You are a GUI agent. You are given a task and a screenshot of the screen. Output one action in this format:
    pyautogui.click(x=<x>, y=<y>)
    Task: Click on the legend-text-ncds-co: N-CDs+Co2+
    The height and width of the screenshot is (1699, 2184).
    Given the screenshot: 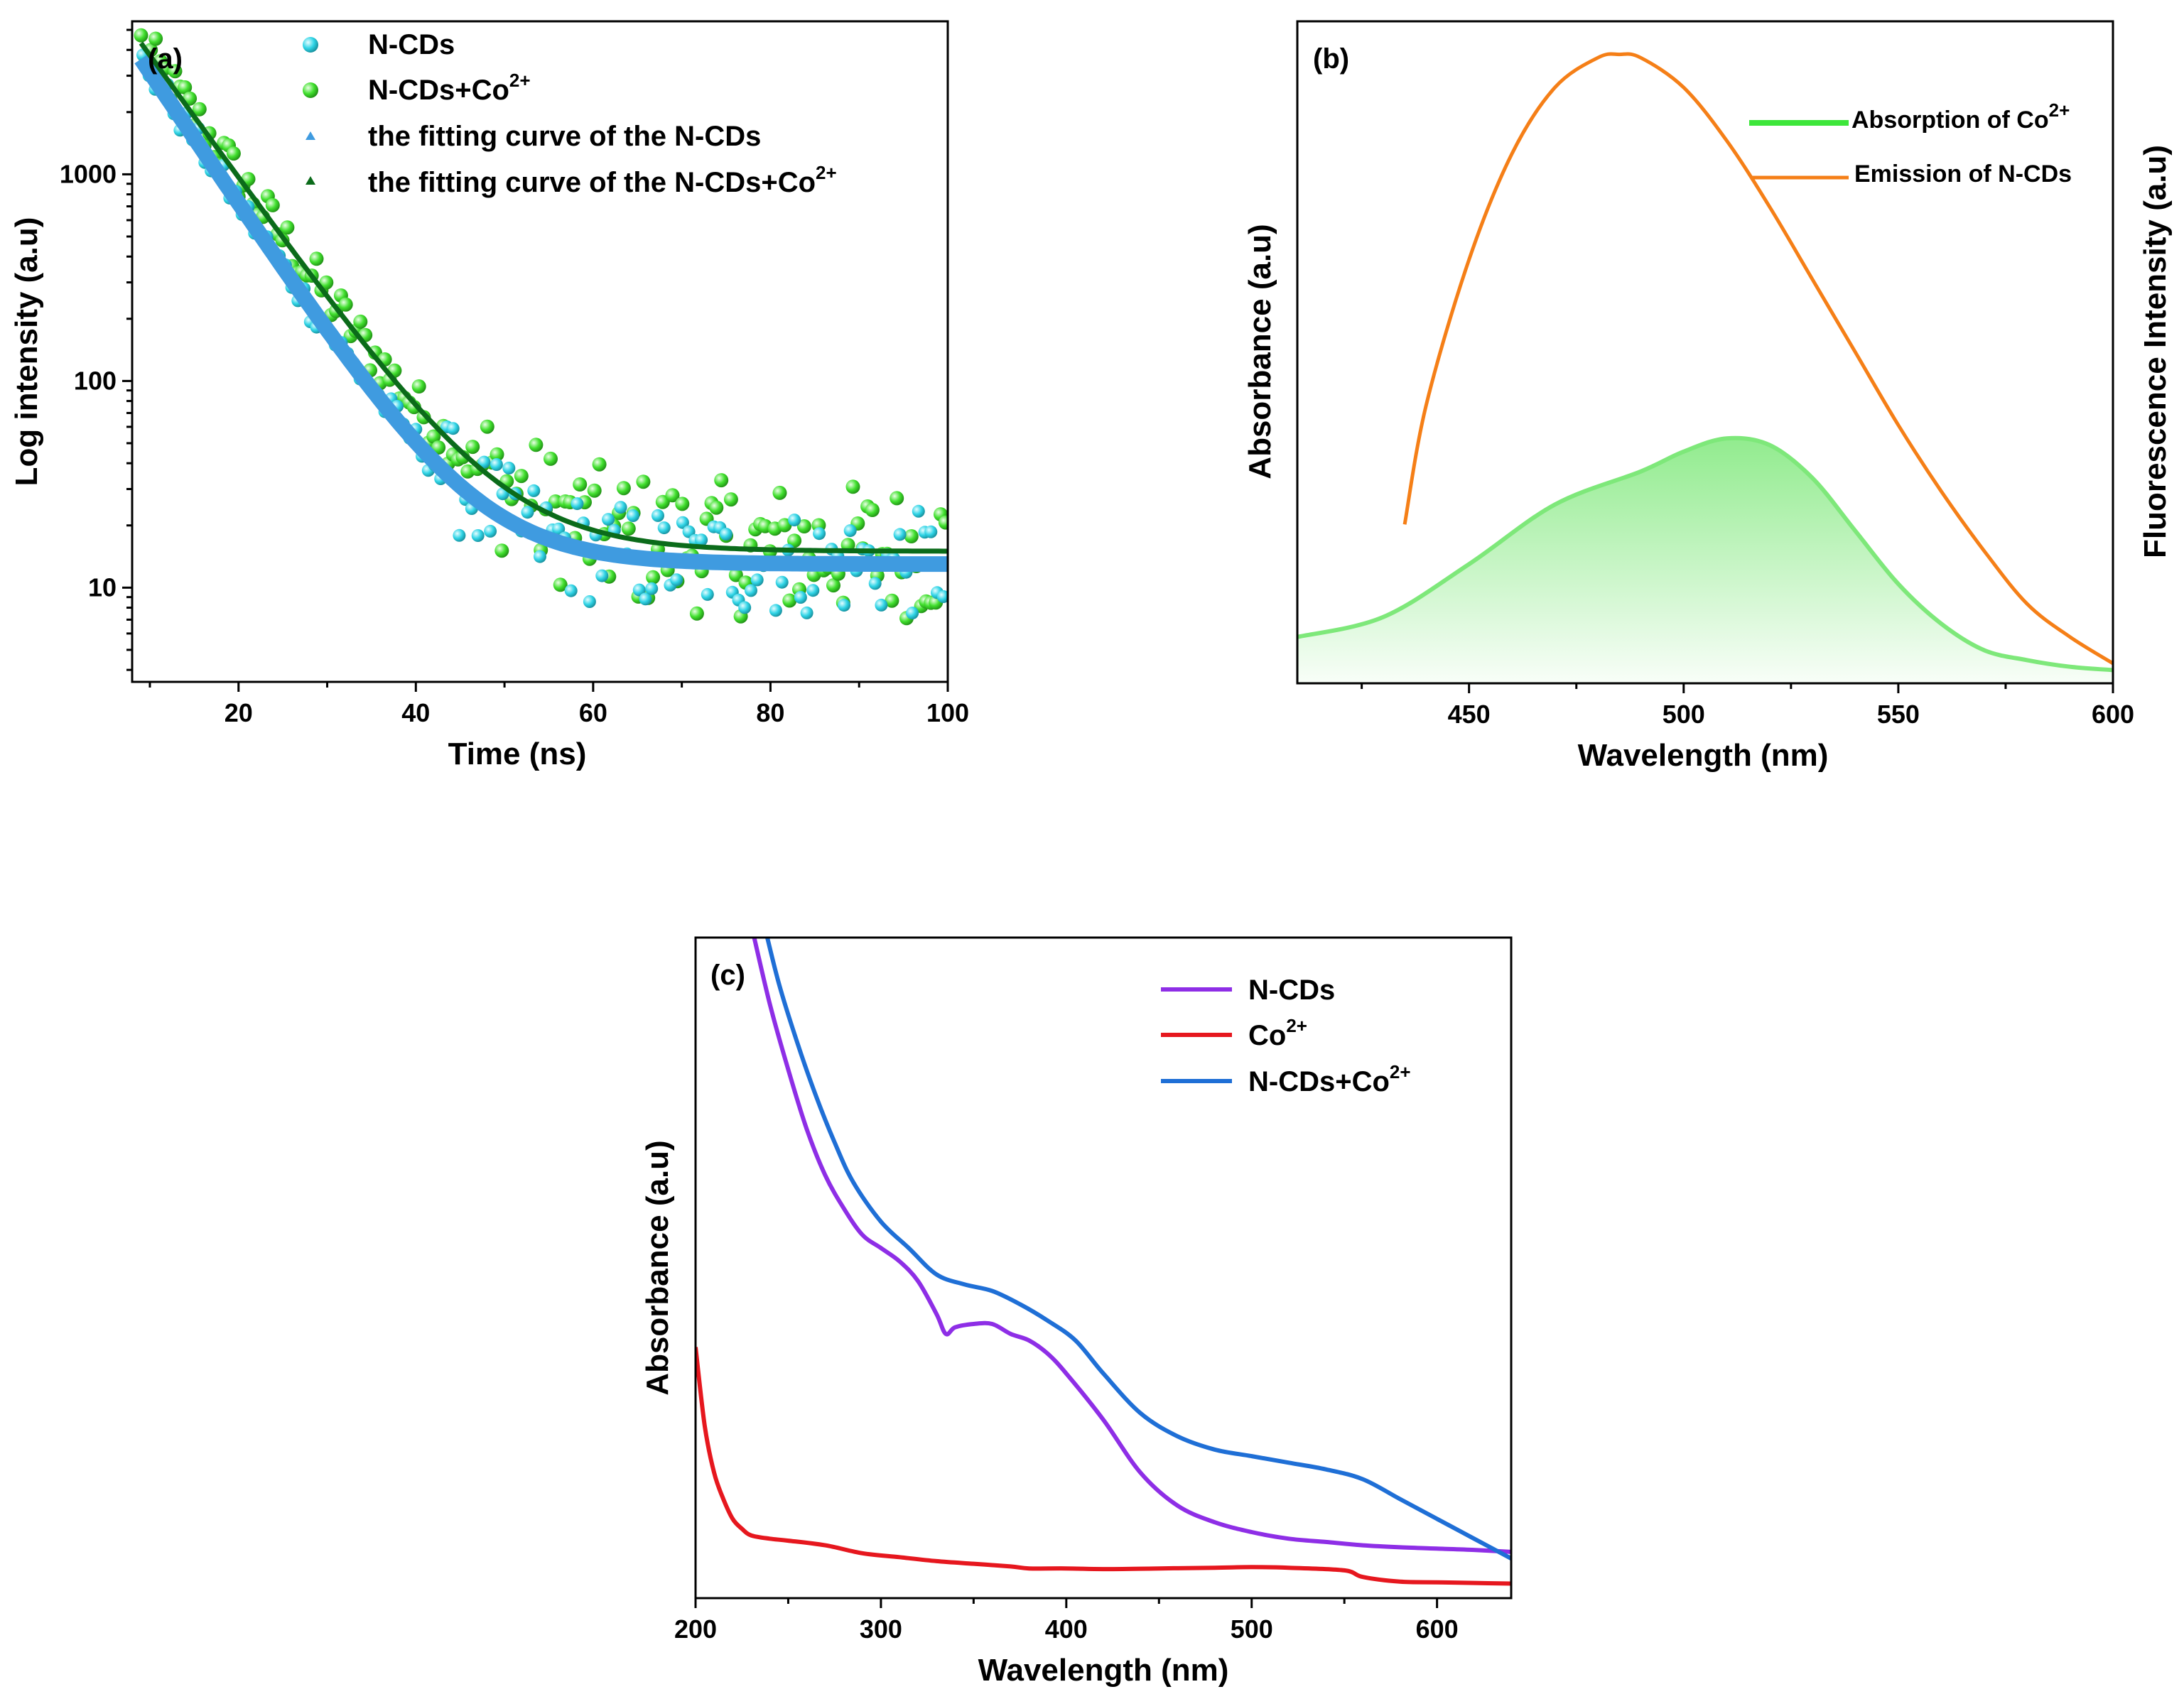 What is the action you would take?
    pyautogui.click(x=450, y=88)
    